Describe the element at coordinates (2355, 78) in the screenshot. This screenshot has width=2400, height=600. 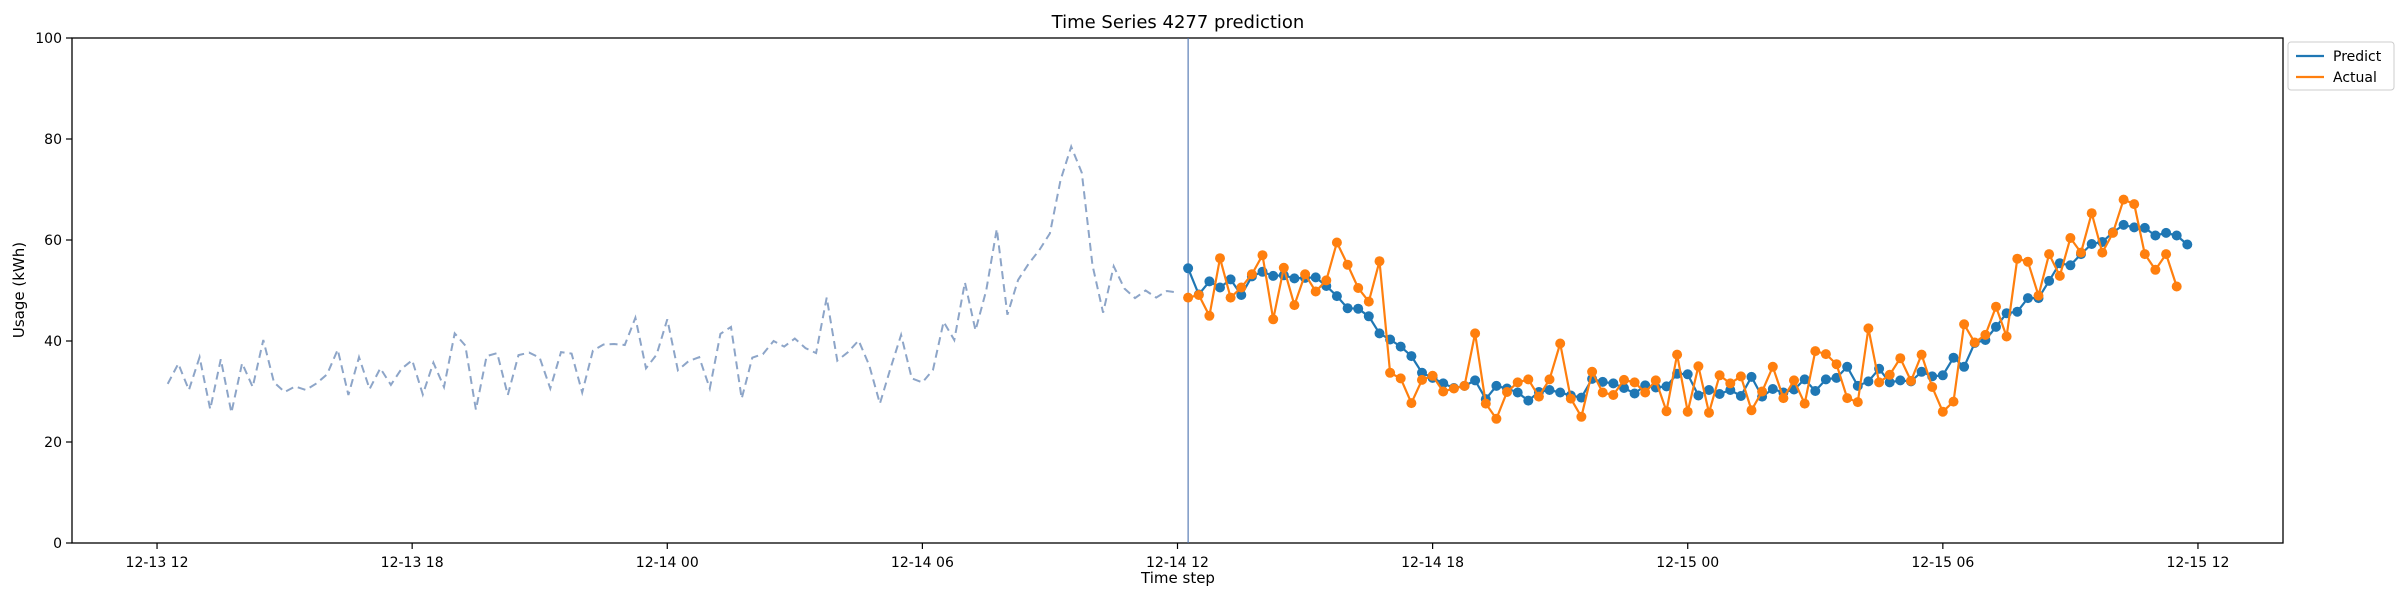
I see `legend-label-actual: Actual` at that location.